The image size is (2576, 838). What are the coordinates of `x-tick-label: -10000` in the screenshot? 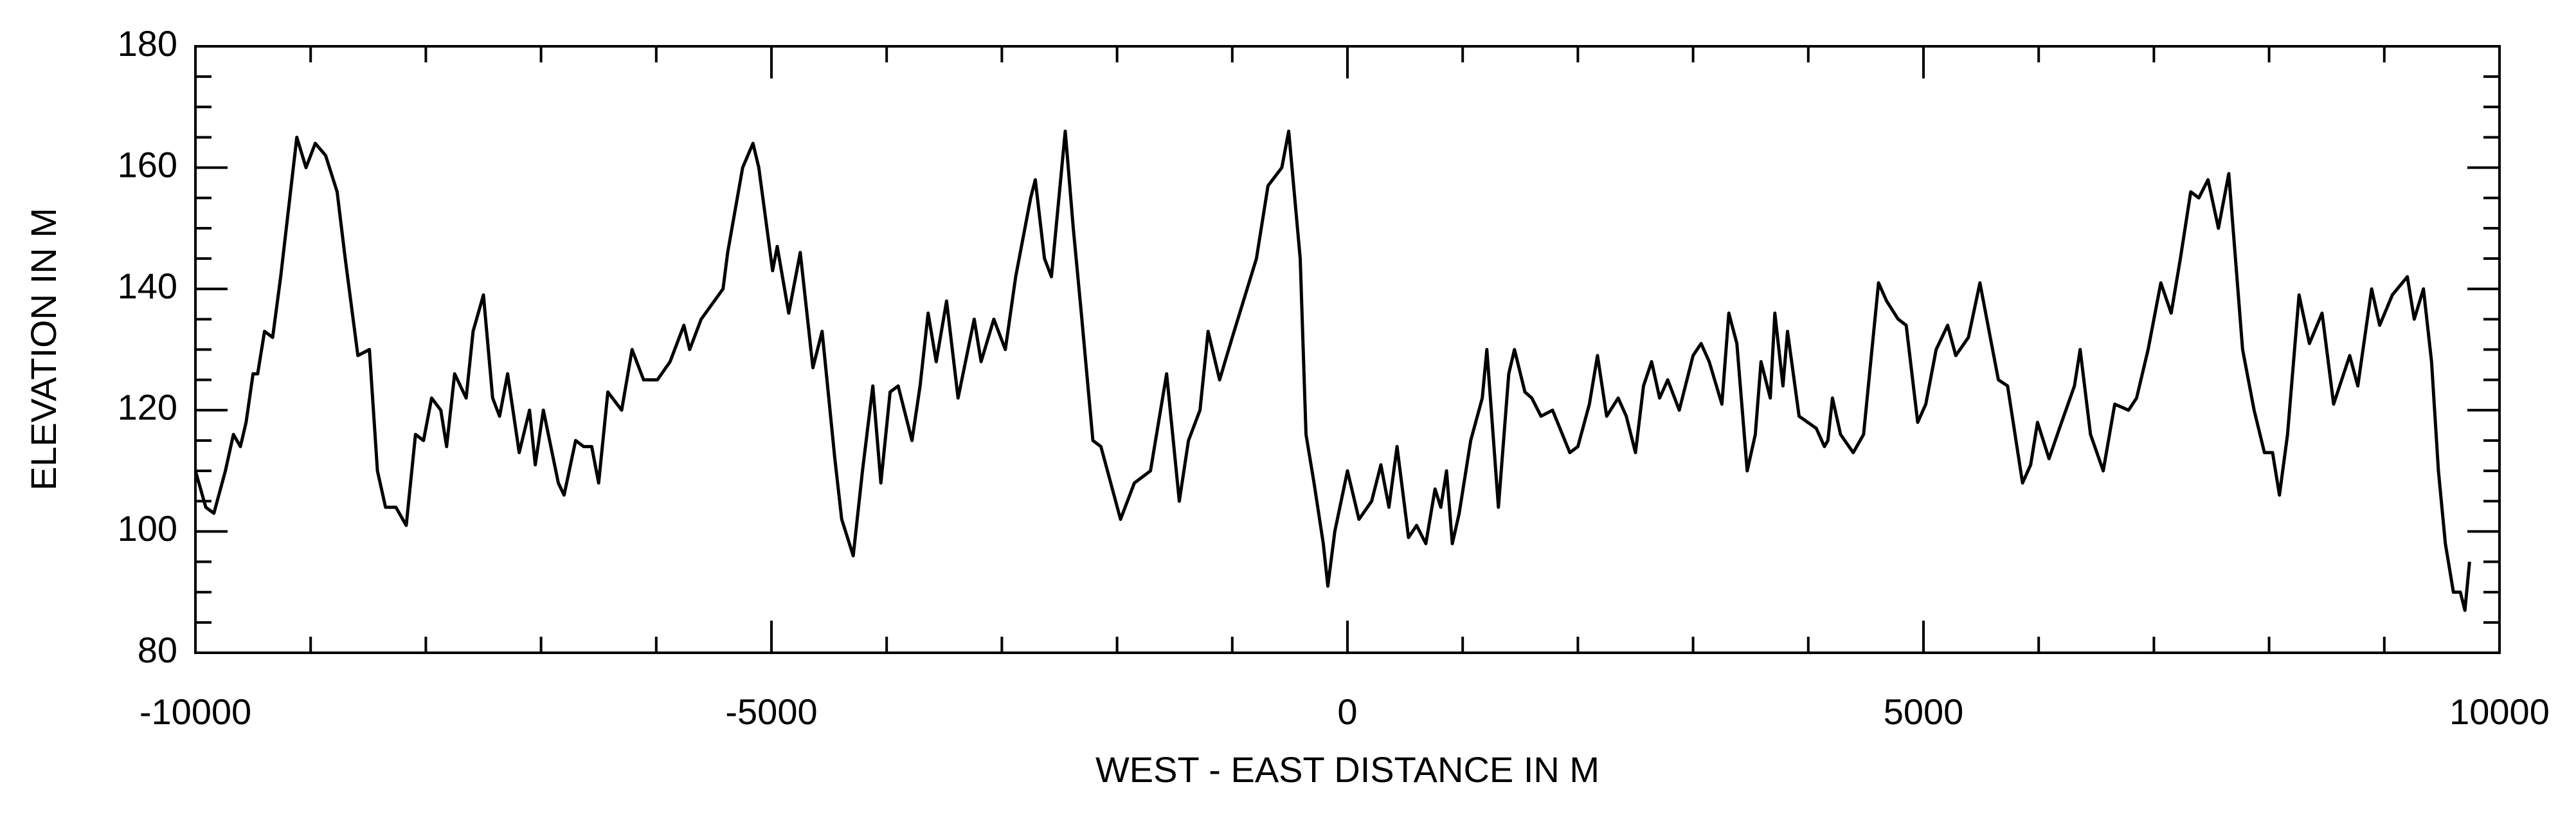 It's located at (195, 711).